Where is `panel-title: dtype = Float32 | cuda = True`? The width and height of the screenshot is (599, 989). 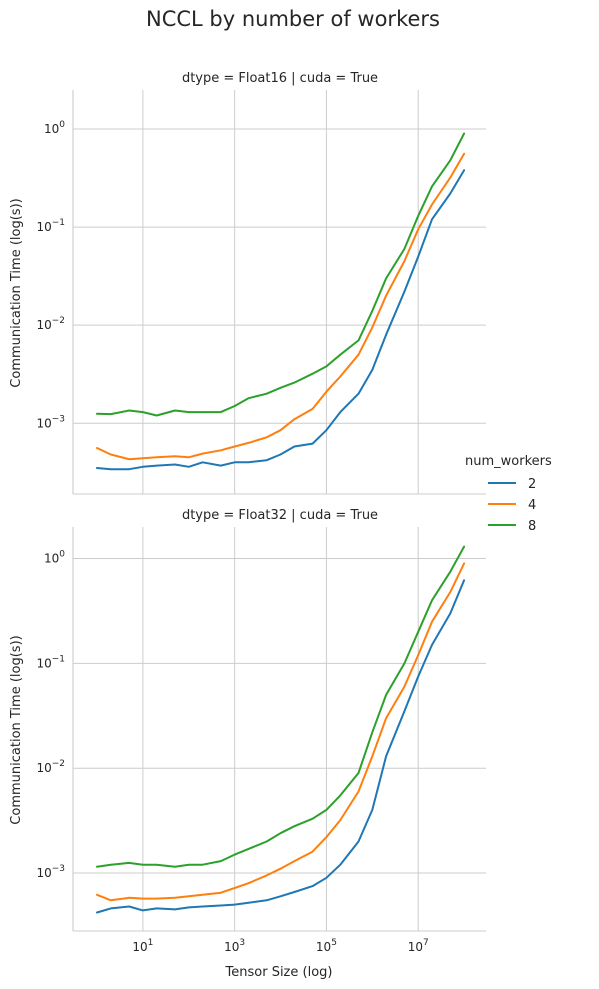 panel-title: dtype = Float32 | cuda = True is located at coordinates (280, 515).